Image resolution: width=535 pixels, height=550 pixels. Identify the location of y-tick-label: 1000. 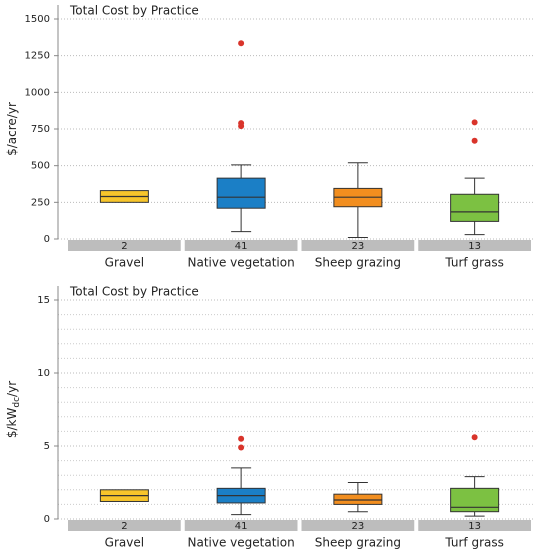
(37, 92).